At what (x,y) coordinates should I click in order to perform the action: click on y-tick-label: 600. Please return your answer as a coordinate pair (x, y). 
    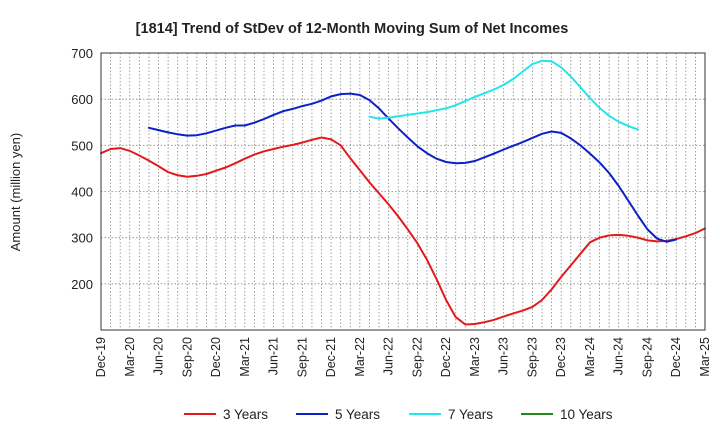
    Looking at the image, I should click on (82, 99).